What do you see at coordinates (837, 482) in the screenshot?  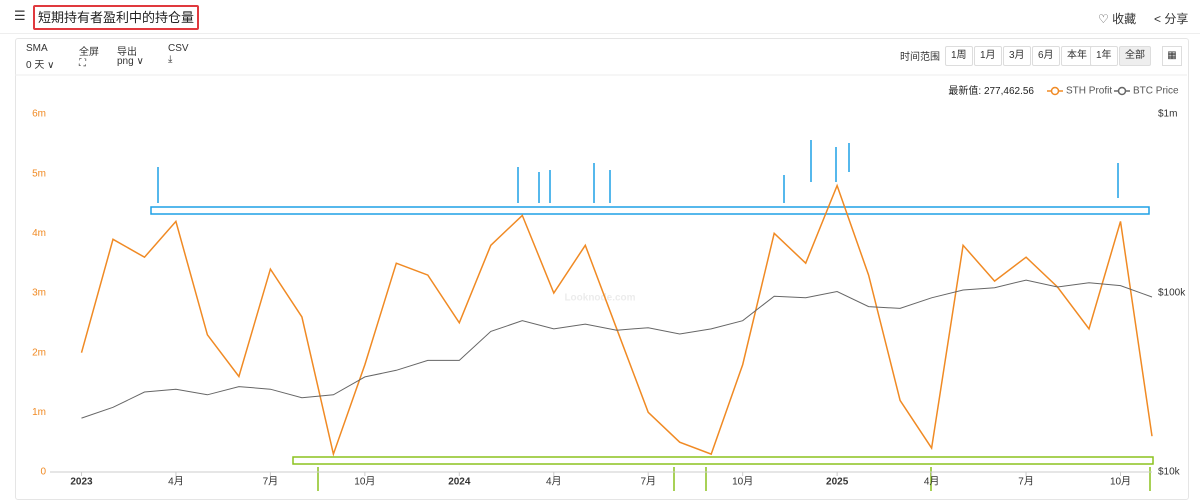 I see `x-tick-label: 2025` at bounding box center [837, 482].